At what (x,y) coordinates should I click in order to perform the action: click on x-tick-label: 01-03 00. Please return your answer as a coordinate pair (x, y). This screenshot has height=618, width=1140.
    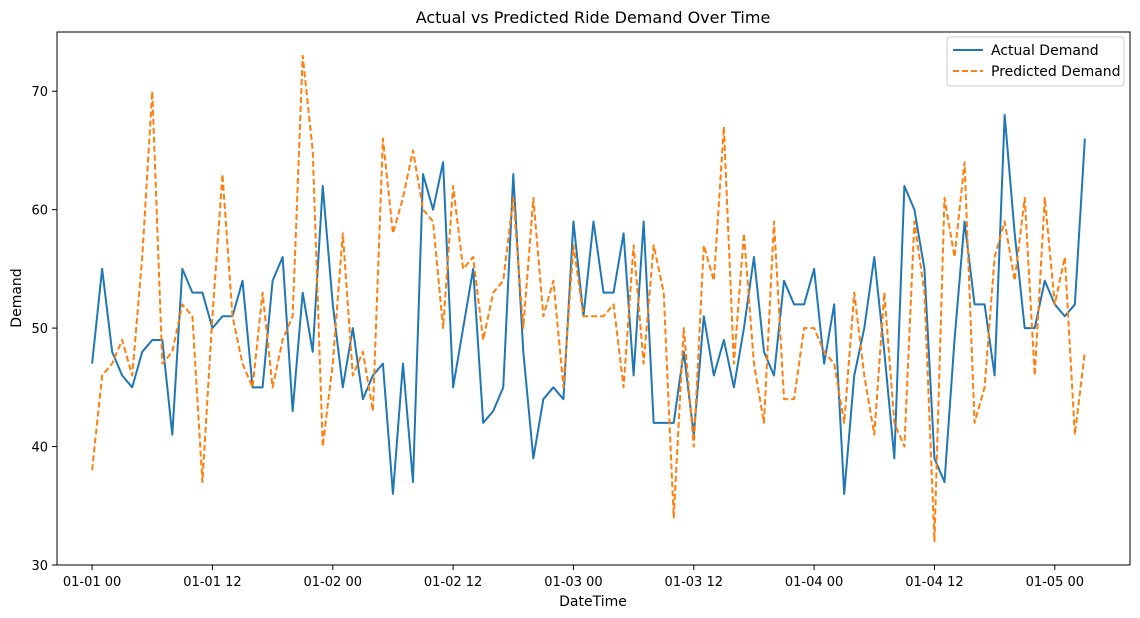
    Looking at the image, I should click on (573, 582).